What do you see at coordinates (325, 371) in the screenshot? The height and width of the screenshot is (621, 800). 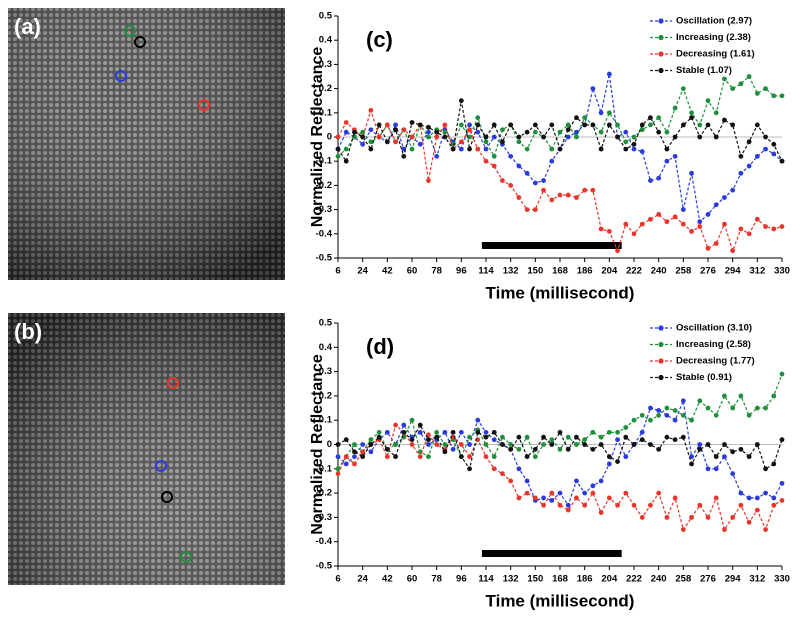 I see `y-tick-label: 0.3` at bounding box center [325, 371].